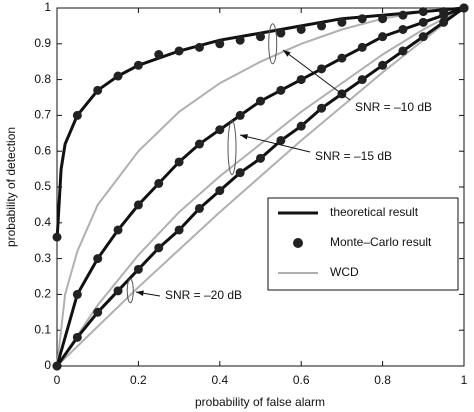  Describe the element at coordinates (42, 150) in the screenshot. I see `y-tick-label: 0.6` at that location.